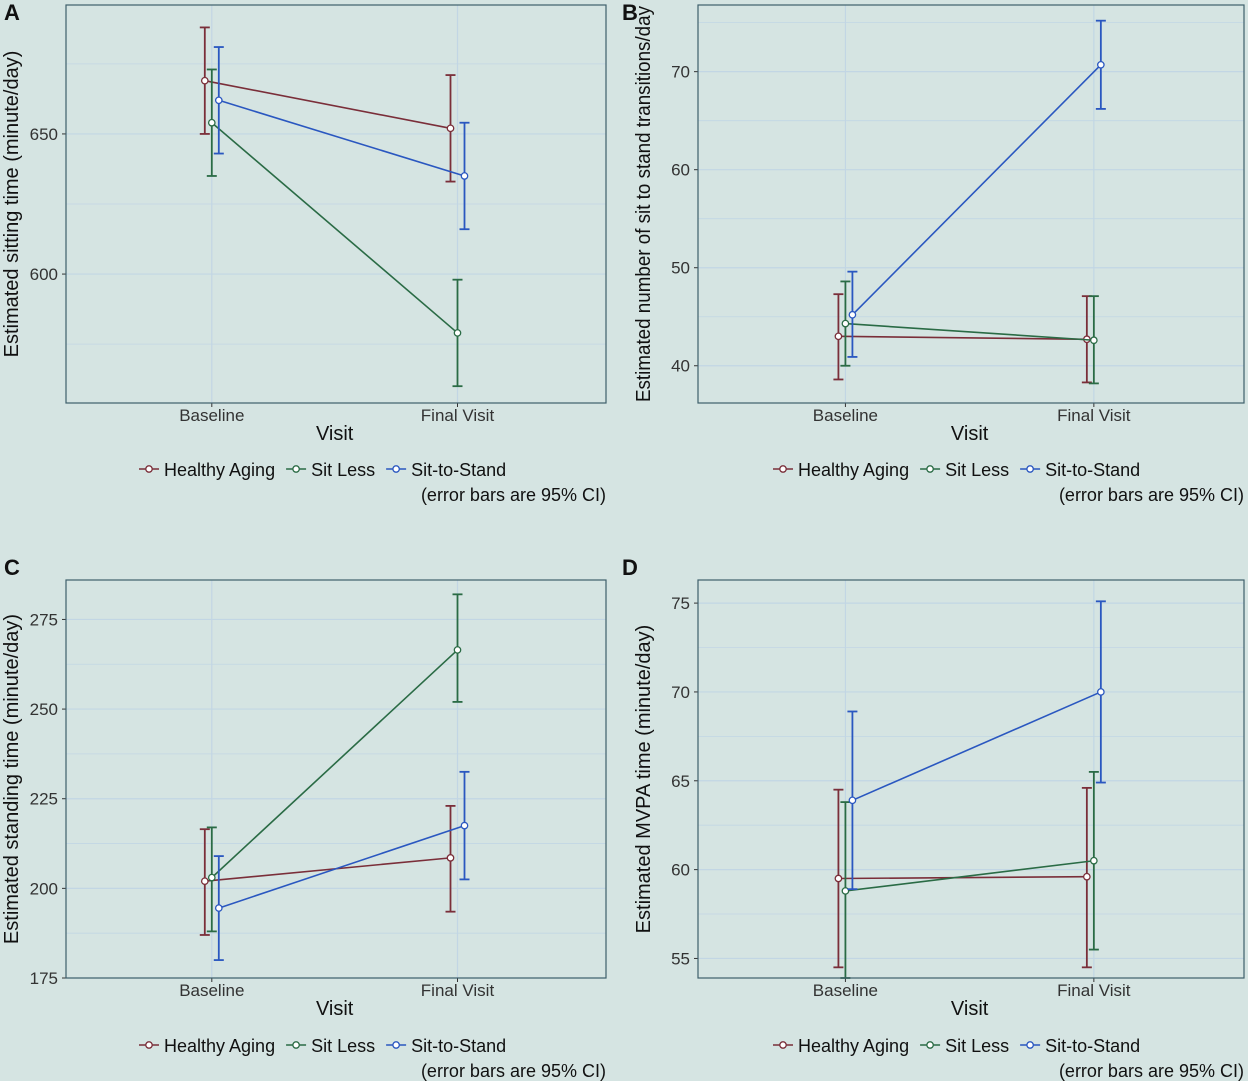  I want to click on panel-a-healthy-aging-line, so click(327, 104).